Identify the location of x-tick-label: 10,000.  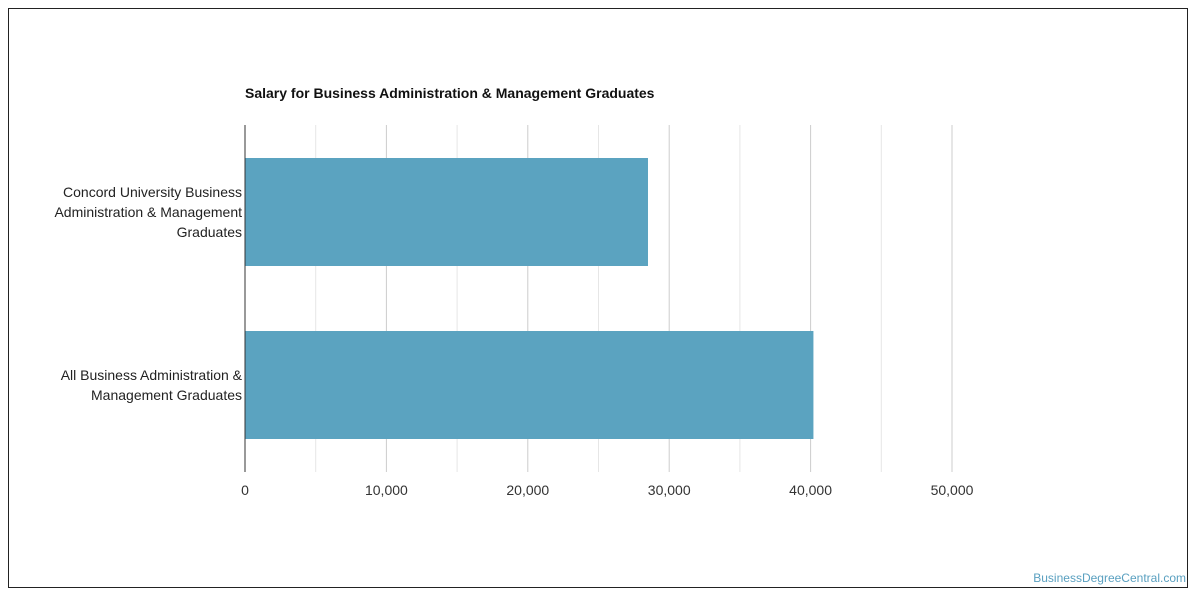
(386, 490).